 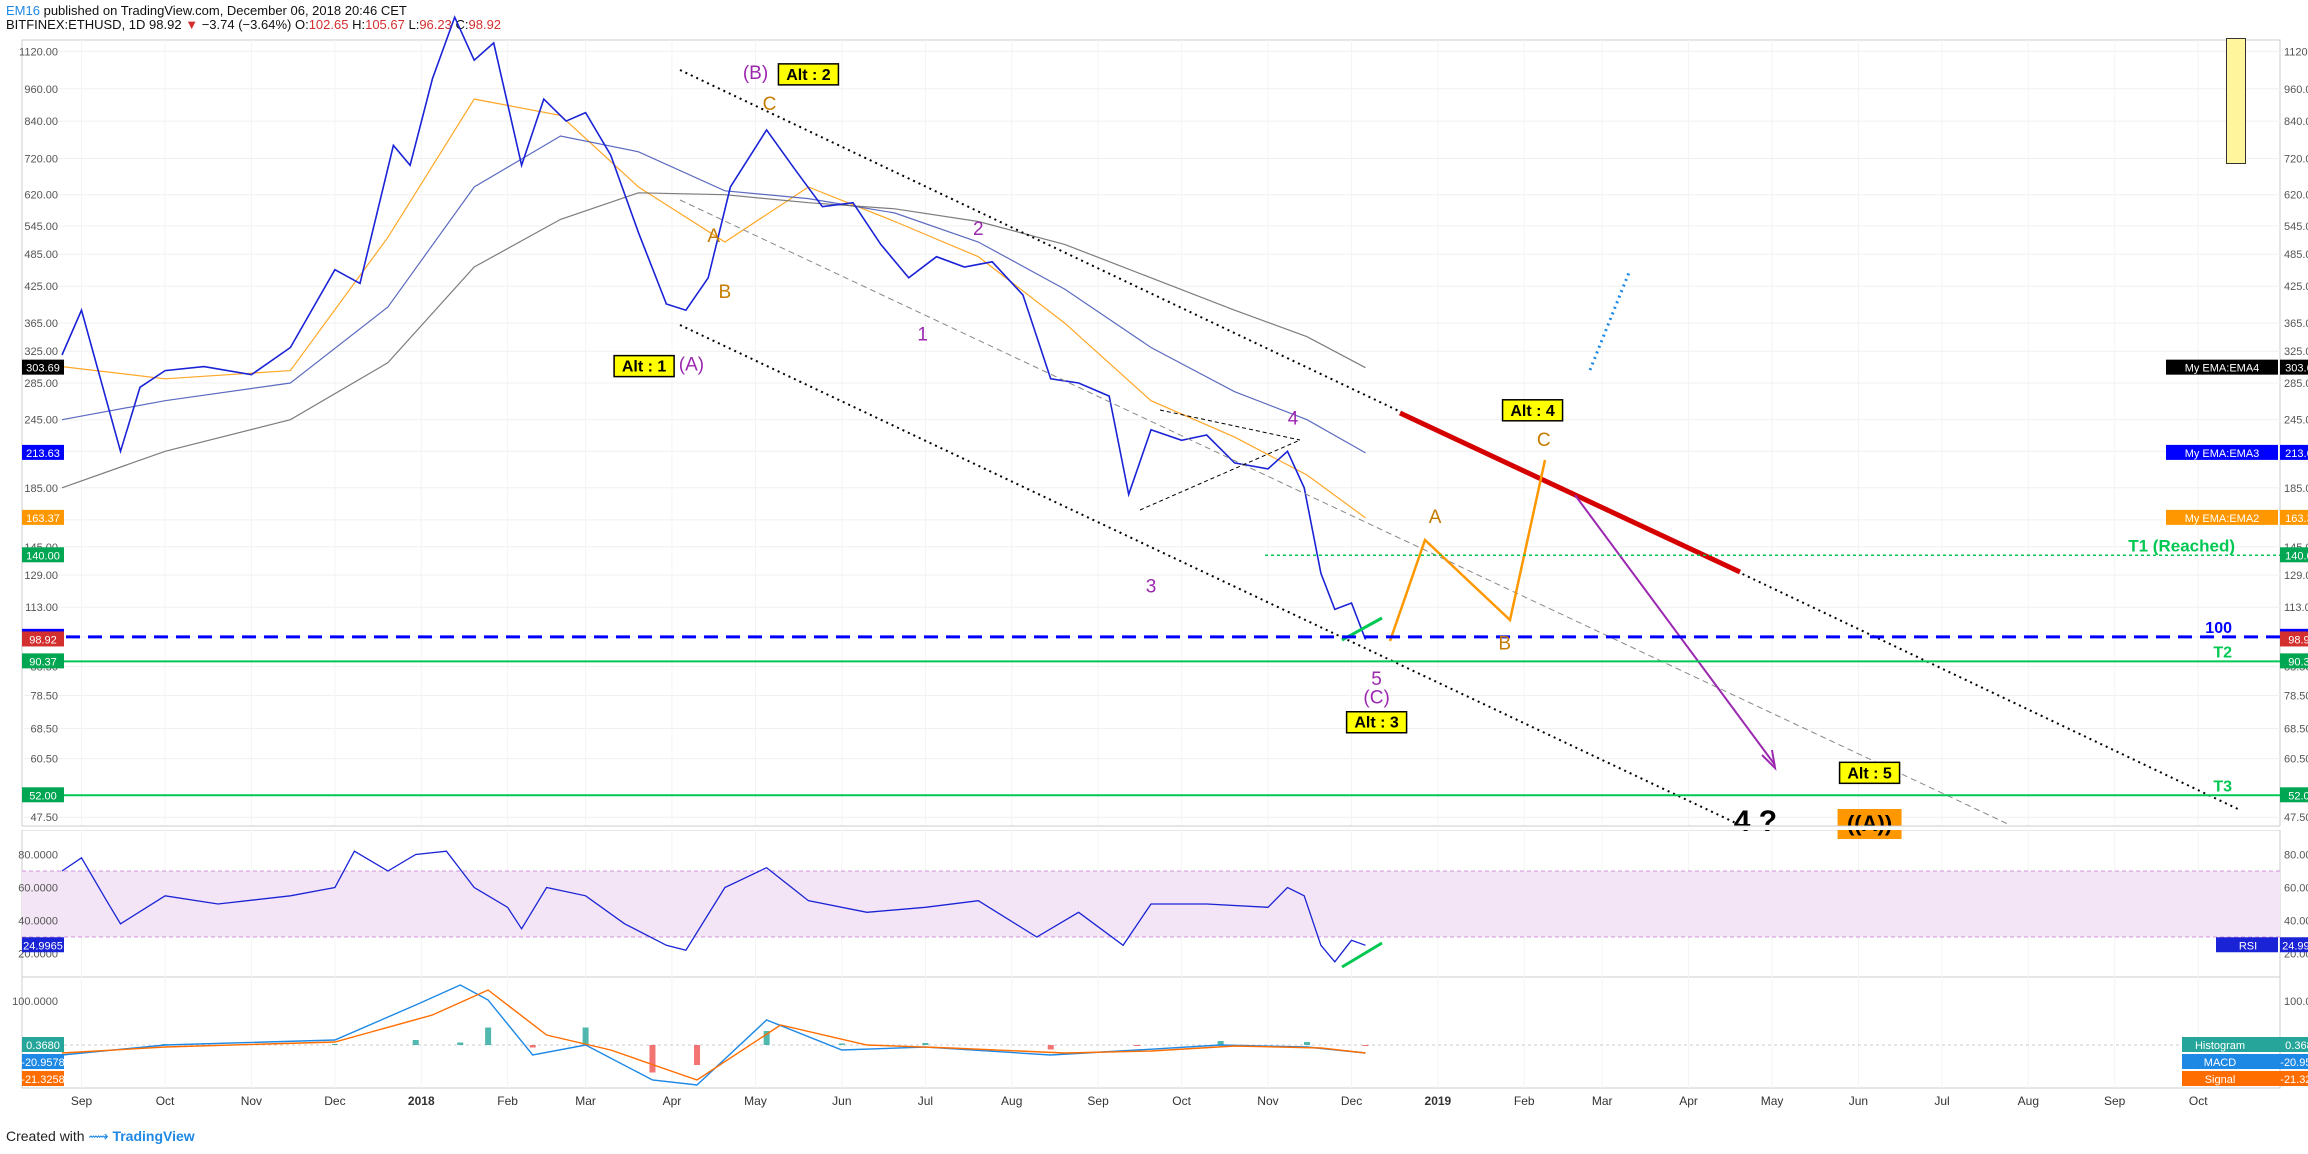 What do you see at coordinates (2296, 324) in the screenshot?
I see `price-tick-right: 365.00` at bounding box center [2296, 324].